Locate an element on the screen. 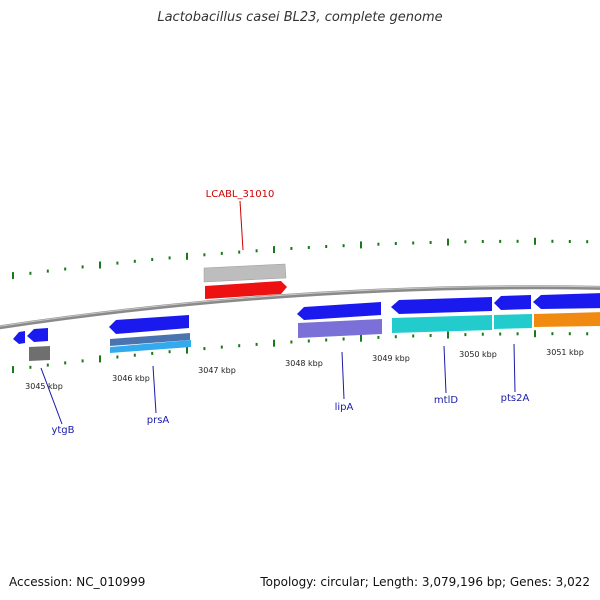 The image size is (600, 600). leader-prsA is located at coordinates (154, 389).